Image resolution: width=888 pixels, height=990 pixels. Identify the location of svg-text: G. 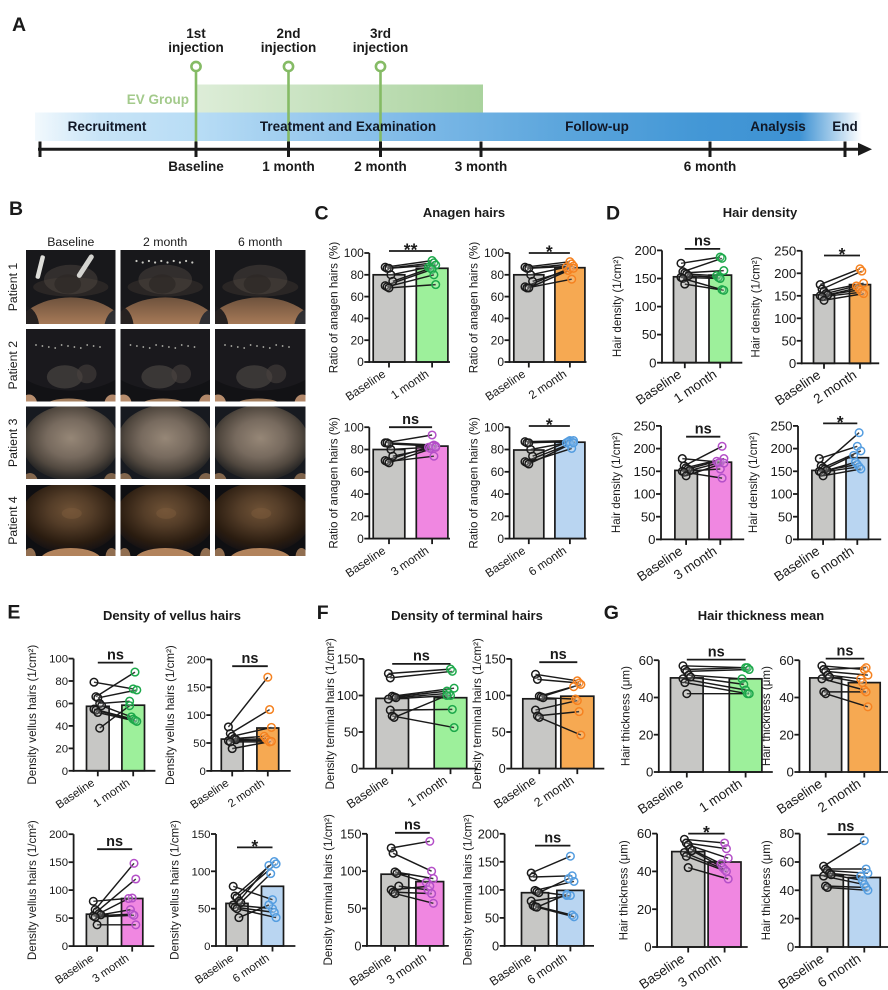
(611, 613).